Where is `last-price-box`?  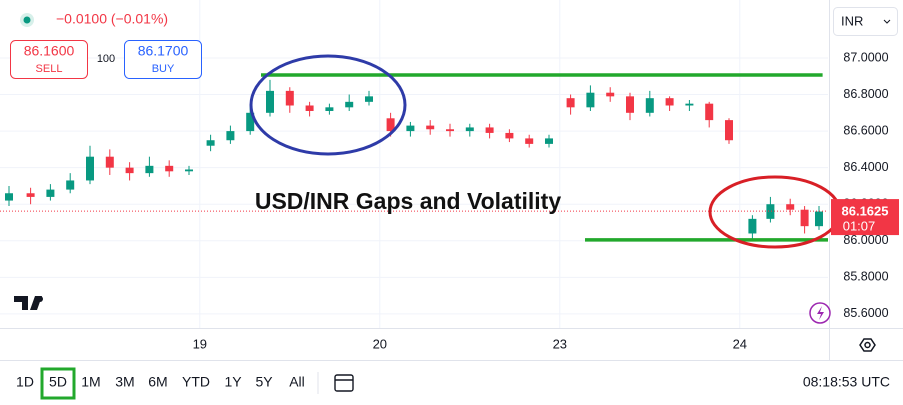 last-price-box is located at coordinates (865, 217).